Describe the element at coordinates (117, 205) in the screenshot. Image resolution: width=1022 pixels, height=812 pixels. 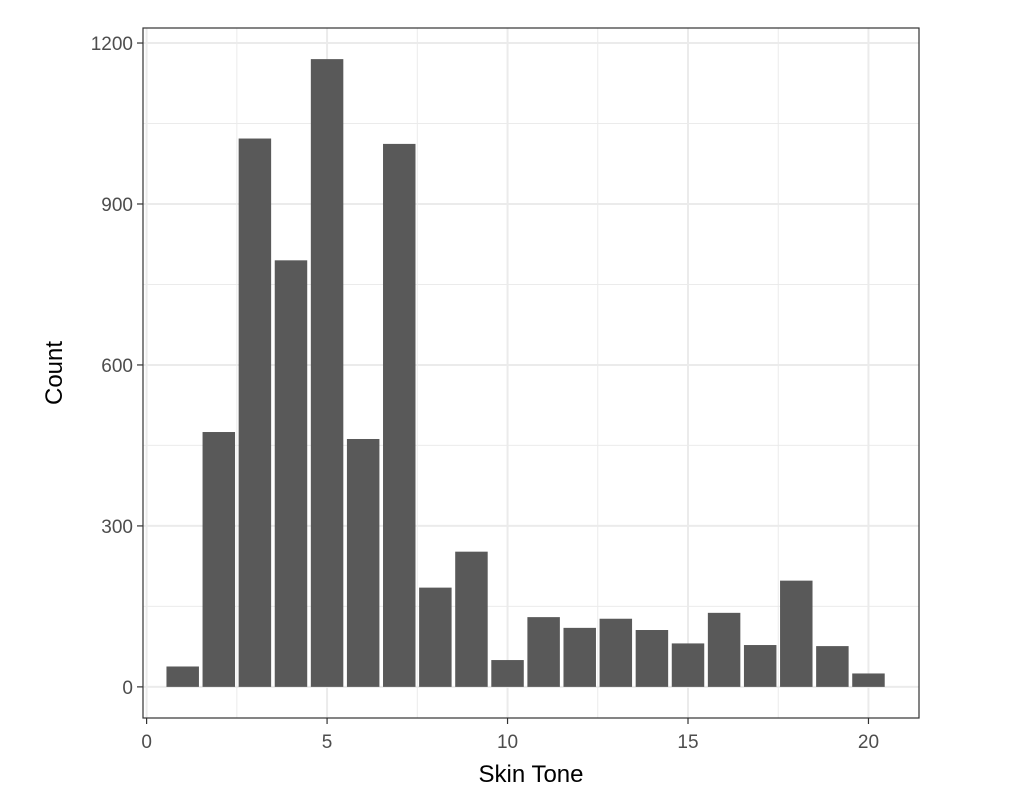
I see `y-tick-label: 900` at that location.